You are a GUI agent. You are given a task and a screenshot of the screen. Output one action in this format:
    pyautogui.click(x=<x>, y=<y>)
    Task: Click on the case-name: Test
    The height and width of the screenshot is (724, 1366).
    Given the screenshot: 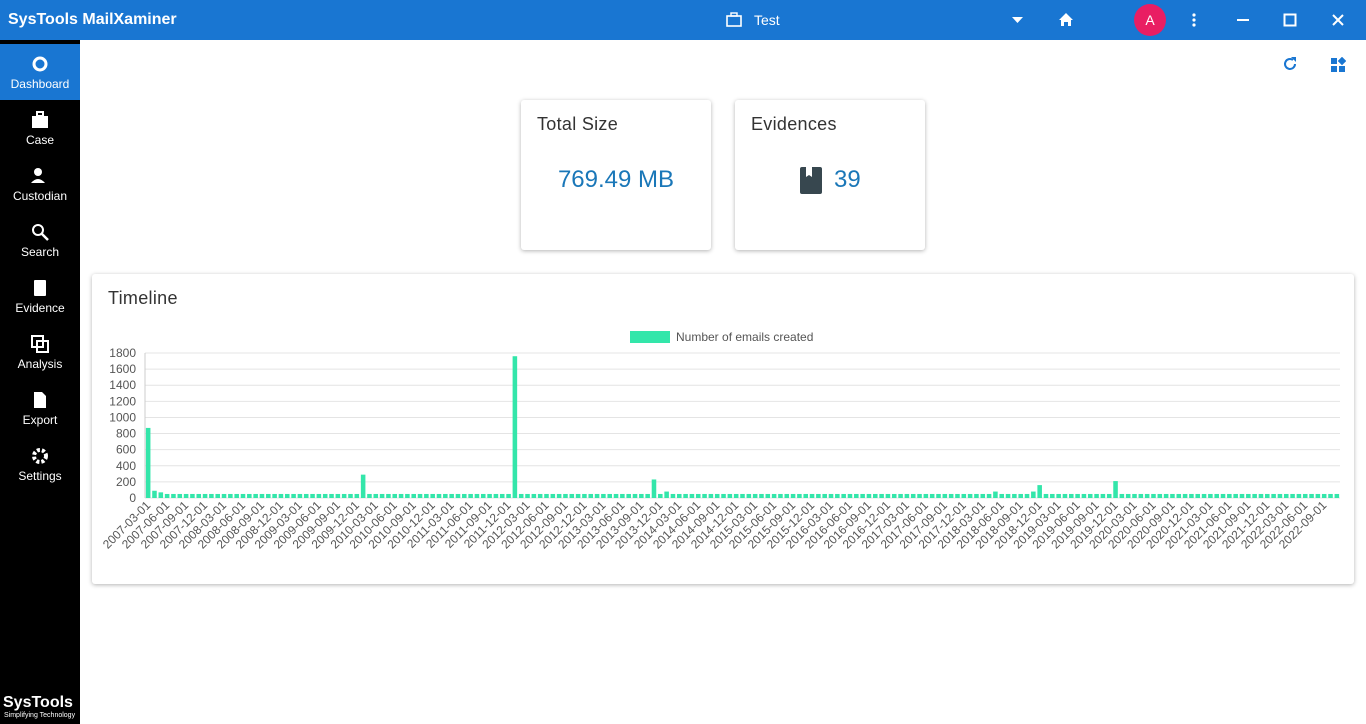 What is the action you would take?
    pyautogui.click(x=767, y=20)
    